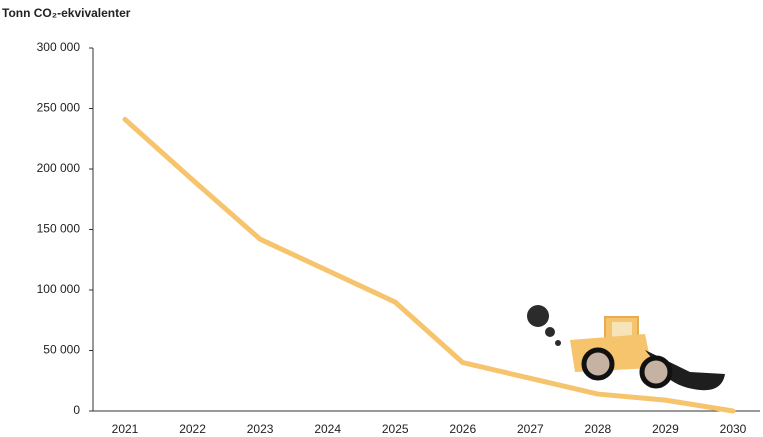 The image size is (763, 437). Describe the element at coordinates (395, 429) in the screenshot. I see `x-tick-label: 2025` at that location.